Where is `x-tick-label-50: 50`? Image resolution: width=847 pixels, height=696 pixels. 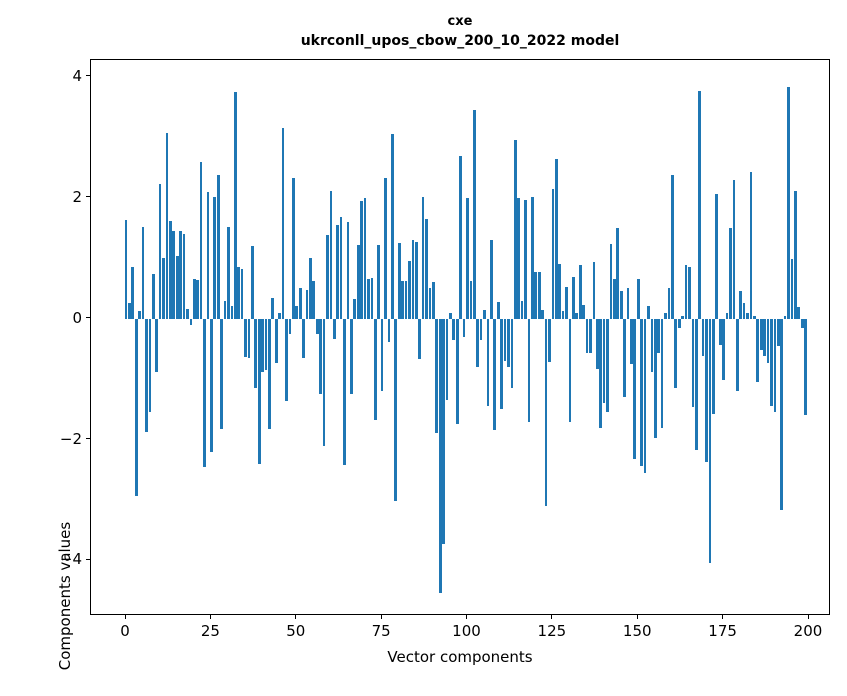
x-tick-label-50: 50 is located at coordinates (296, 631).